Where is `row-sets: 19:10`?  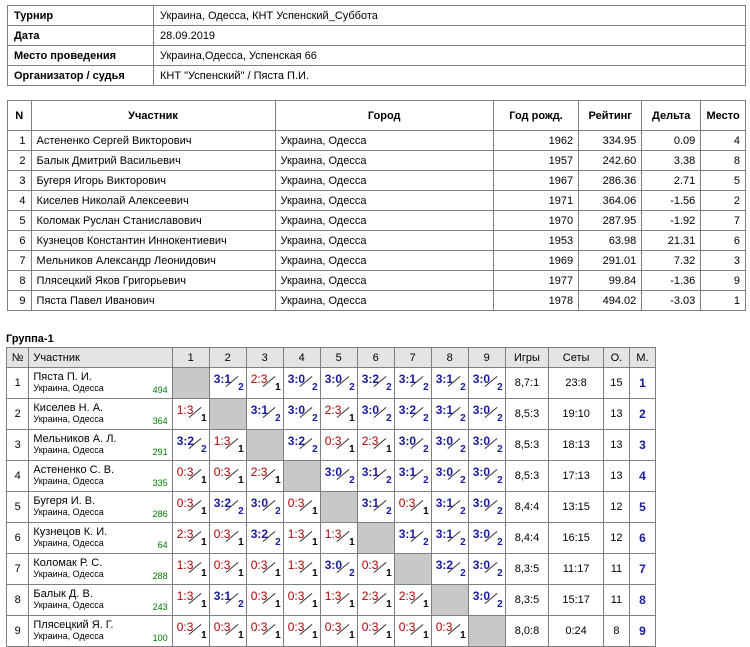 row-sets: 19:10 is located at coordinates (576, 414).